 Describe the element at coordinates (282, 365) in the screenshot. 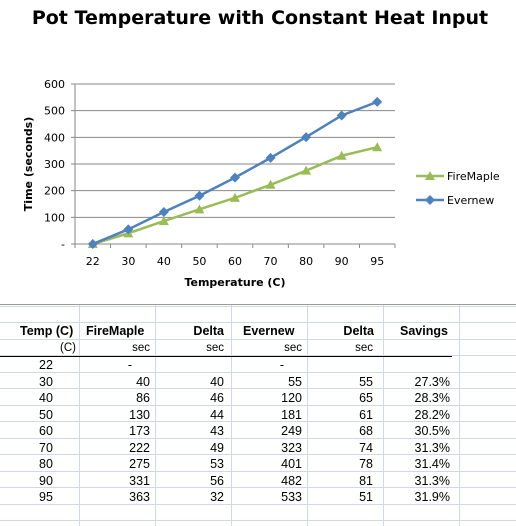

I see `cell-evernew: -` at that location.